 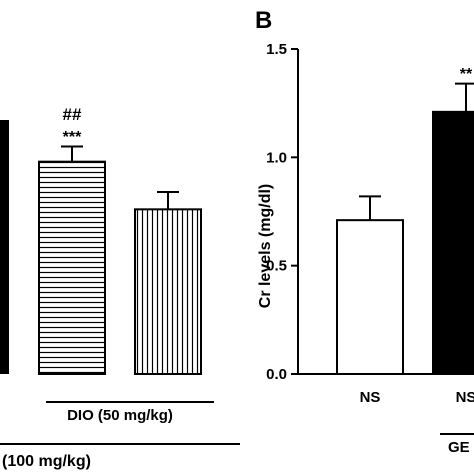 What do you see at coordinates (72, 137) in the screenshot?
I see `panel-a-sig-stars: ***` at bounding box center [72, 137].